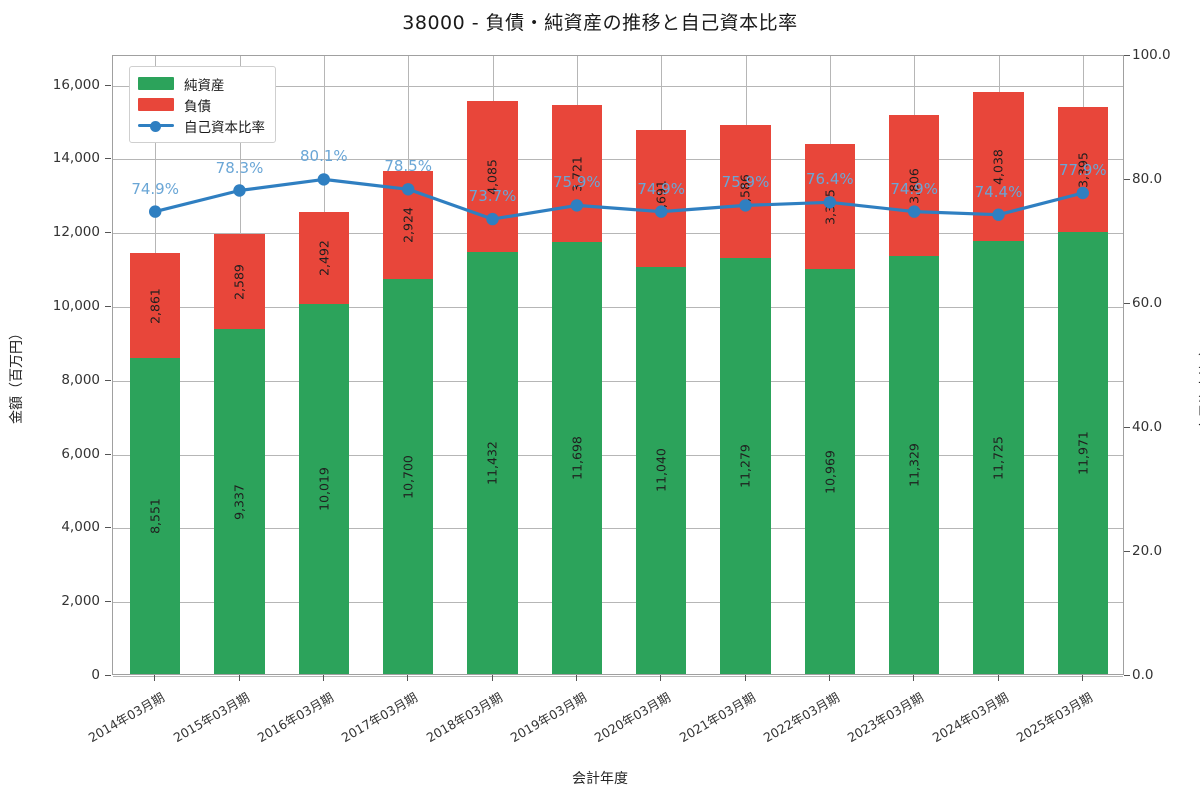 The height and width of the screenshot is (800, 1200). What do you see at coordinates (492, 196) in the screenshot?
I see `ratio-value-label: 73.7%` at bounding box center [492, 196].